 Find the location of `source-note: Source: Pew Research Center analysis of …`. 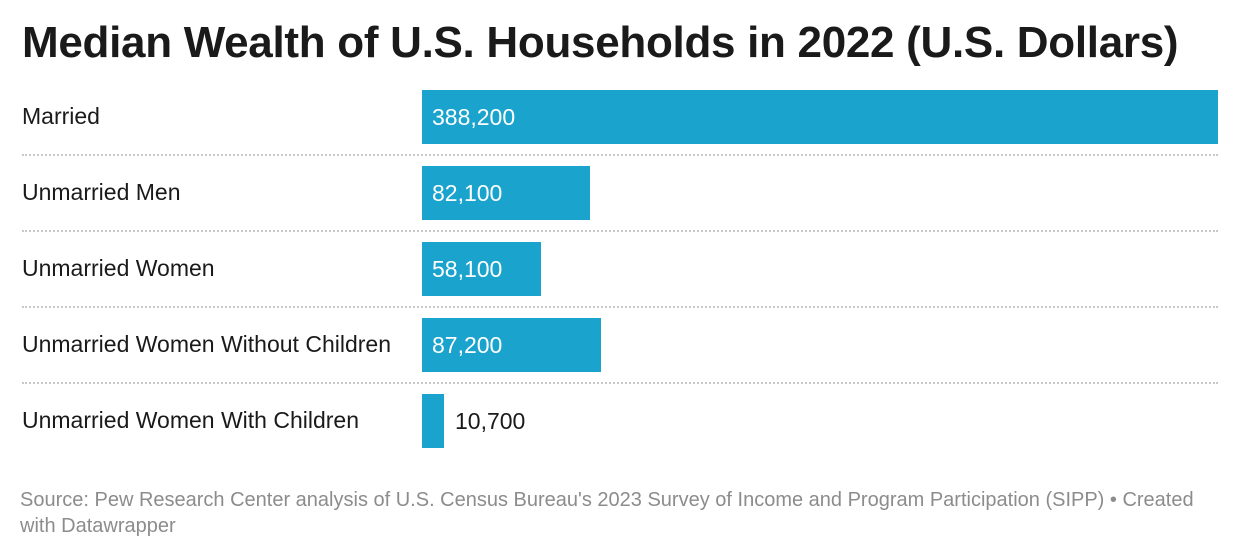

source-note: Source: Pew Research Center analysis of … is located at coordinates (607, 513).